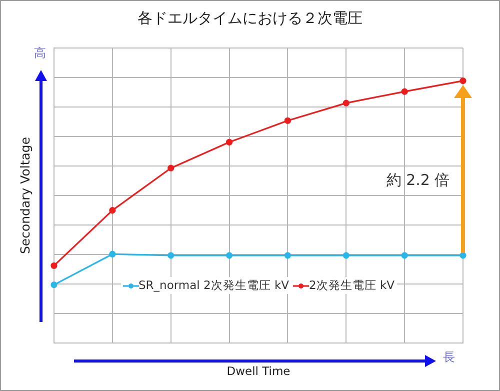  I want to click on chart-title: 各ドエルタイムにおける２次電圧, so click(250, 17).